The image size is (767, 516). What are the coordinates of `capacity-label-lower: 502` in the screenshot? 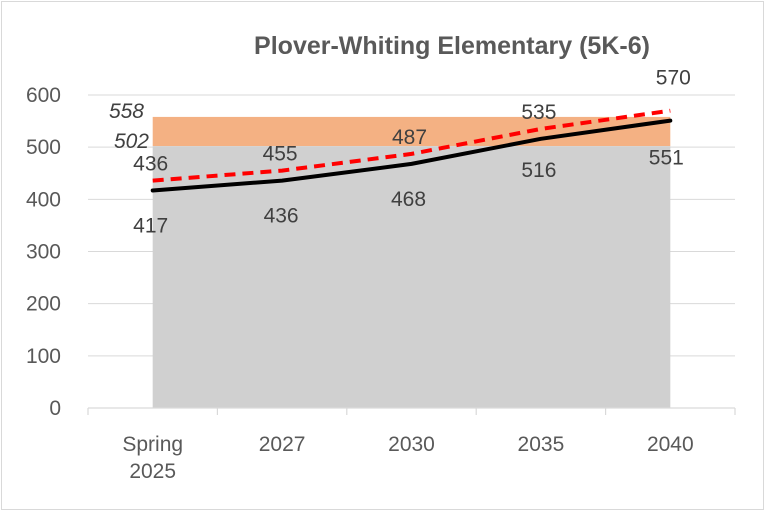 It's located at (131, 141).